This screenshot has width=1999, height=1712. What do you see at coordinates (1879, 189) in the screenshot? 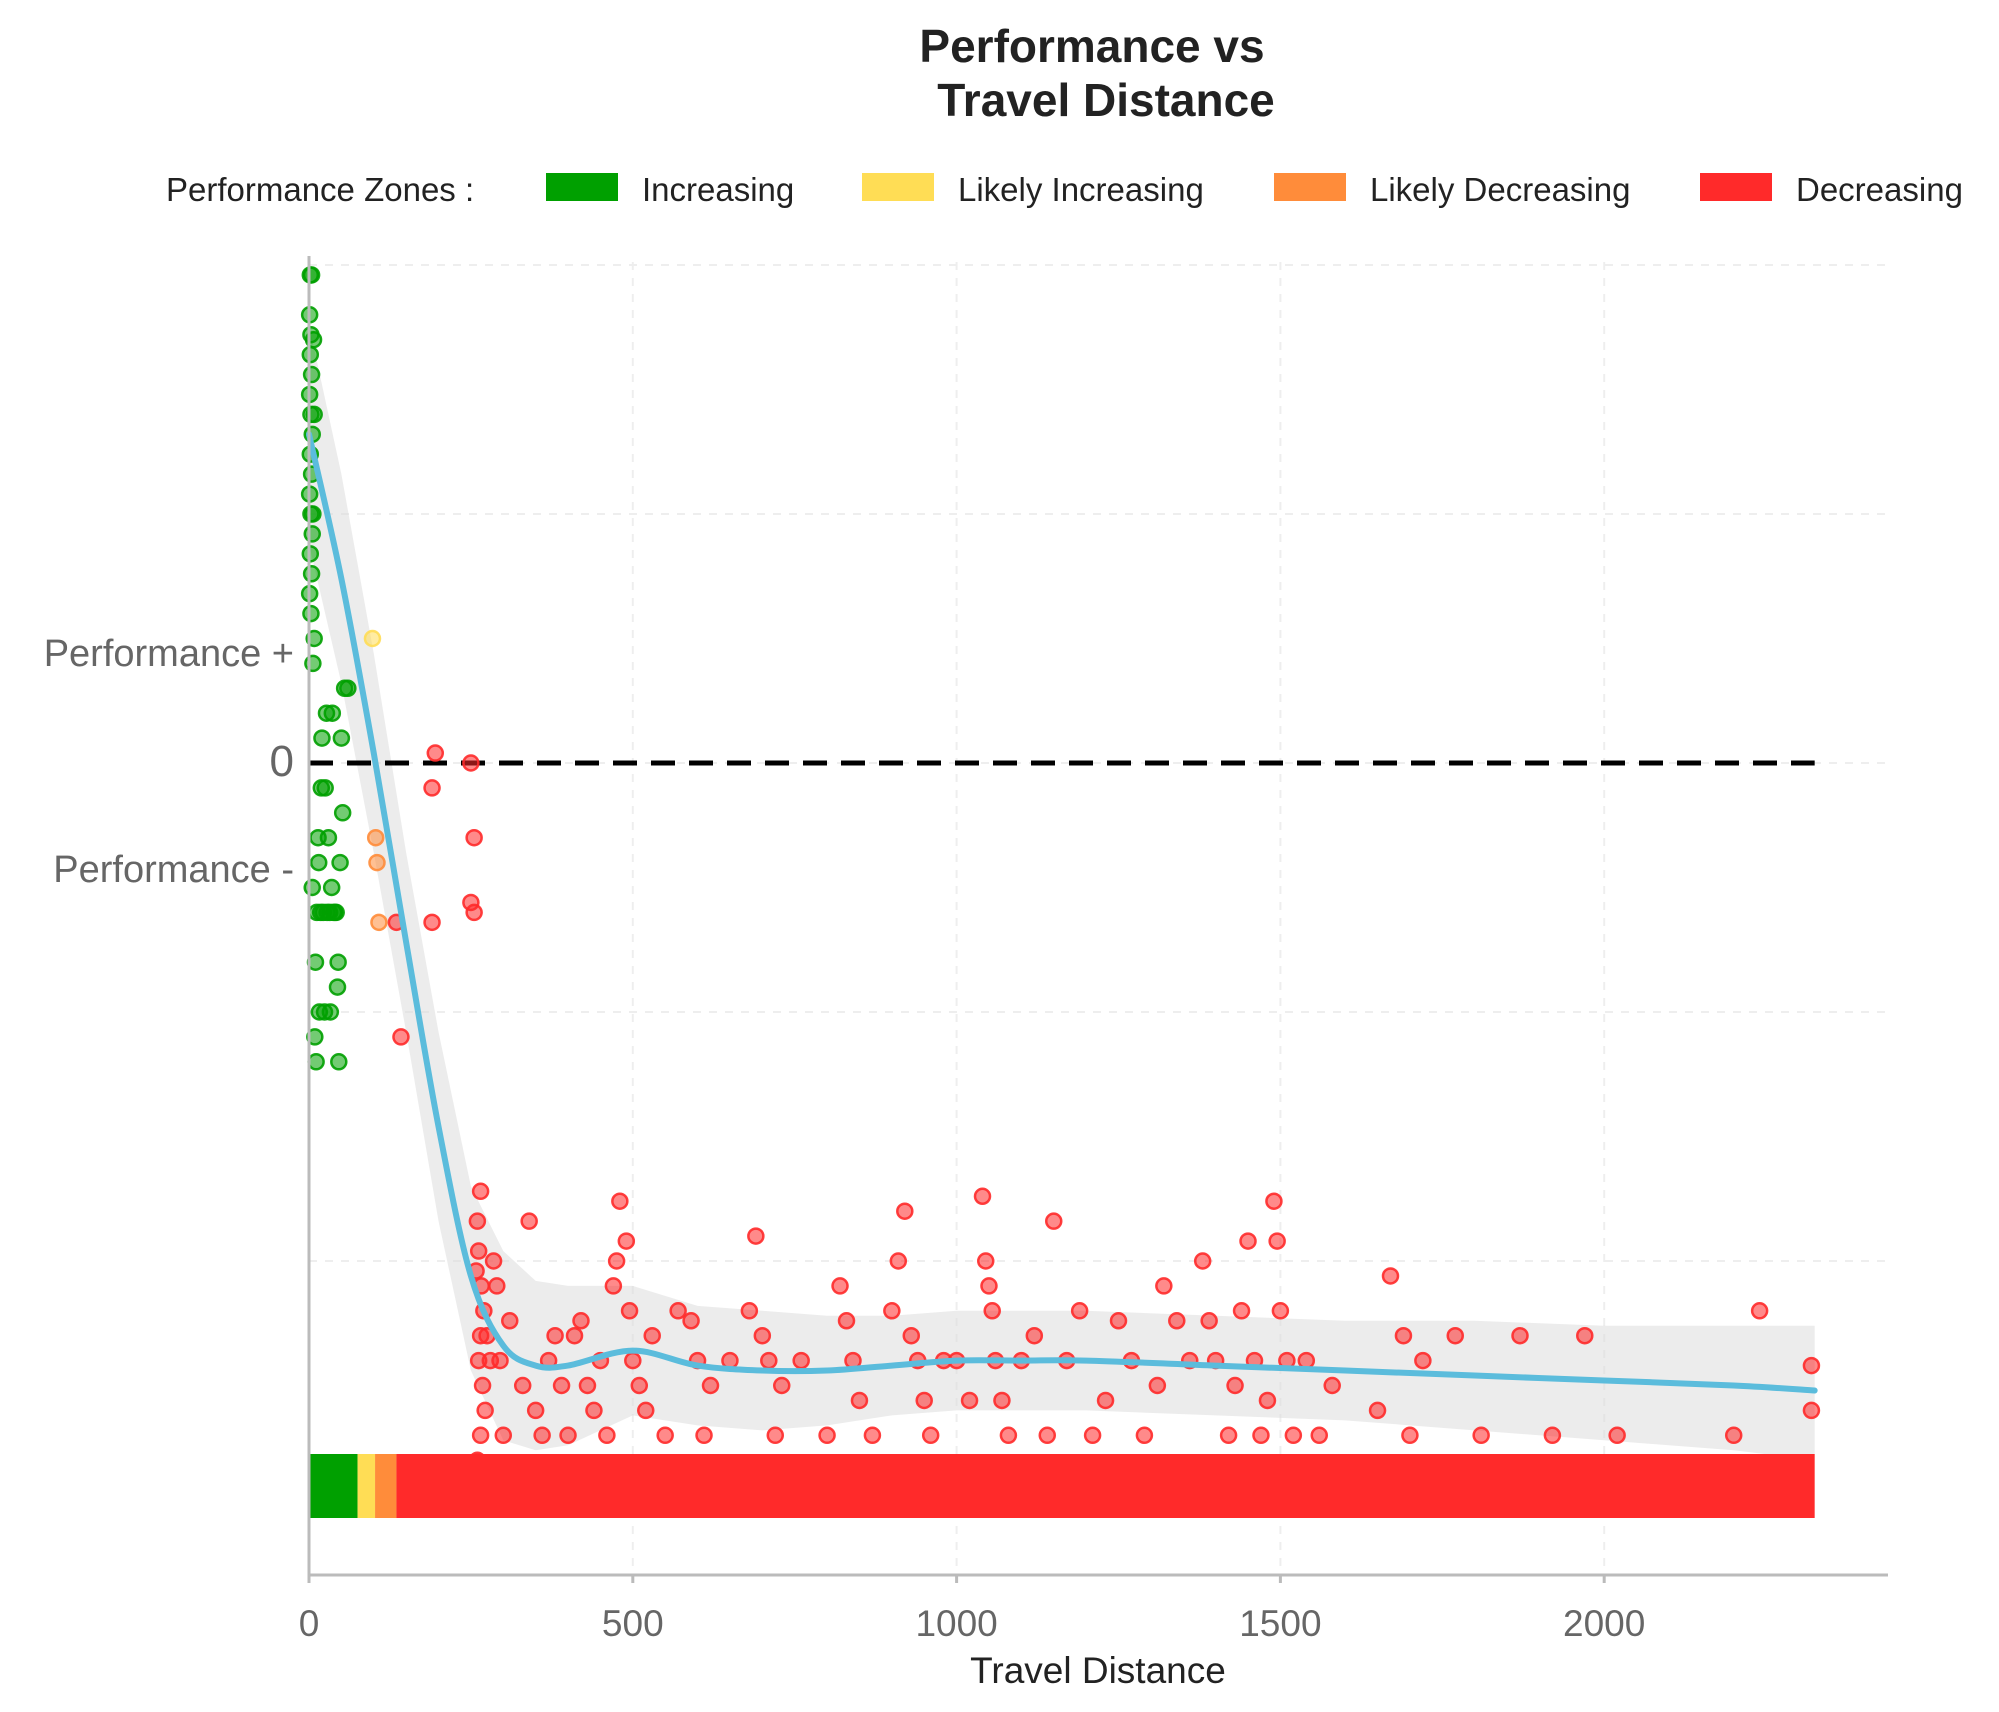
I see `legend-label-decreasing: Decreasing` at bounding box center [1879, 189].